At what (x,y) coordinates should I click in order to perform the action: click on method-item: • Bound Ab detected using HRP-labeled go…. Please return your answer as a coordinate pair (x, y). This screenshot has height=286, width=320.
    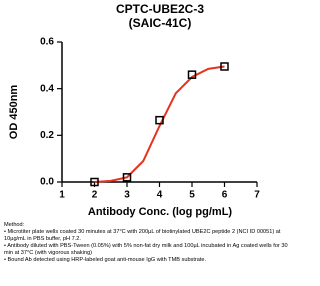
    Looking at the image, I should click on (105, 260).